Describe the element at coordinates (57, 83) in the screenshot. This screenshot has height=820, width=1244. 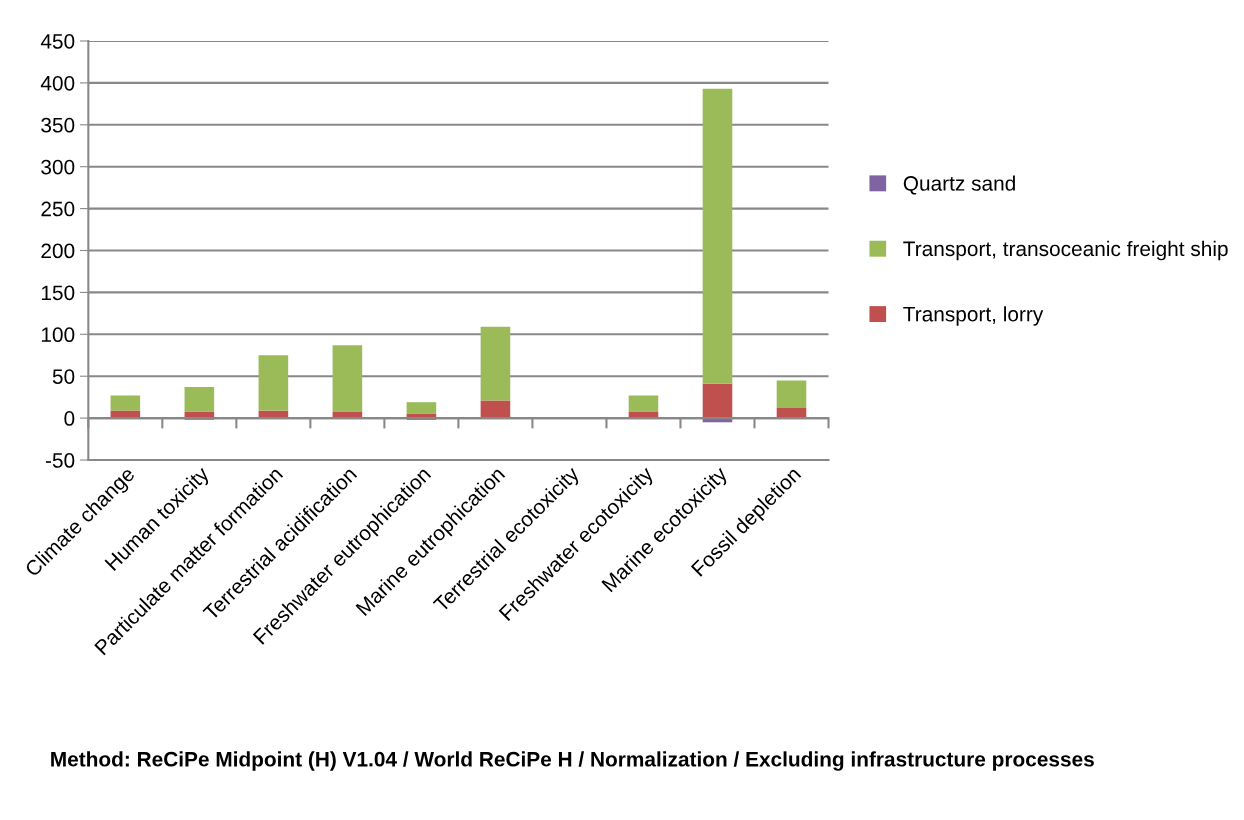
I see `y-tick-label: 400` at that location.